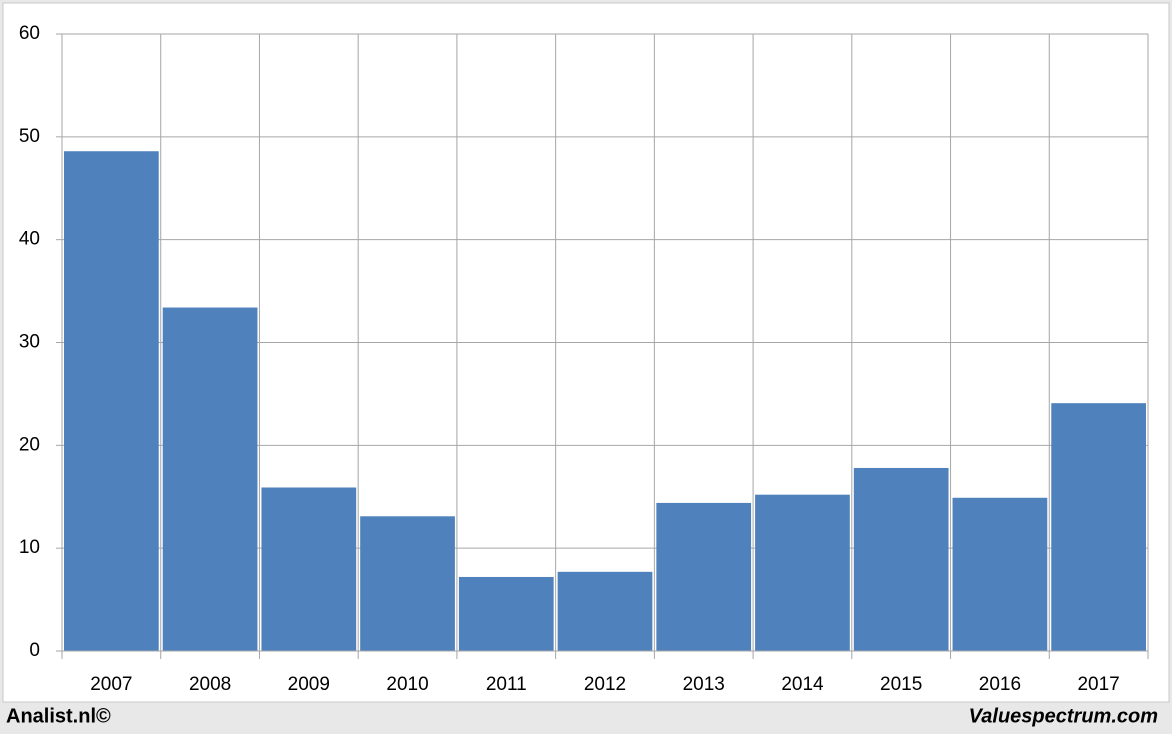  Describe the element at coordinates (407, 684) in the screenshot. I see `x-tick-label: 2010` at that location.